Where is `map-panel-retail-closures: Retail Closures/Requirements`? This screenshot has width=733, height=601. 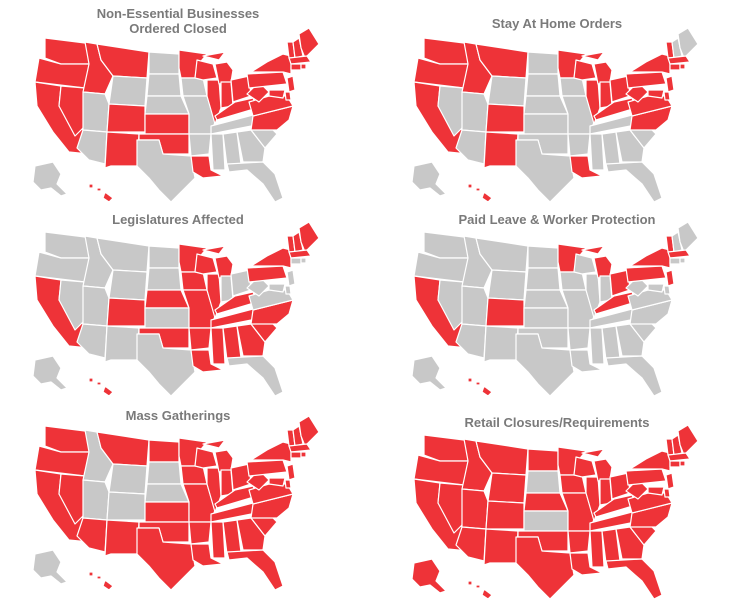 map-panel-retail-closures: Retail Closures/Requirements is located at coordinates (557, 502).